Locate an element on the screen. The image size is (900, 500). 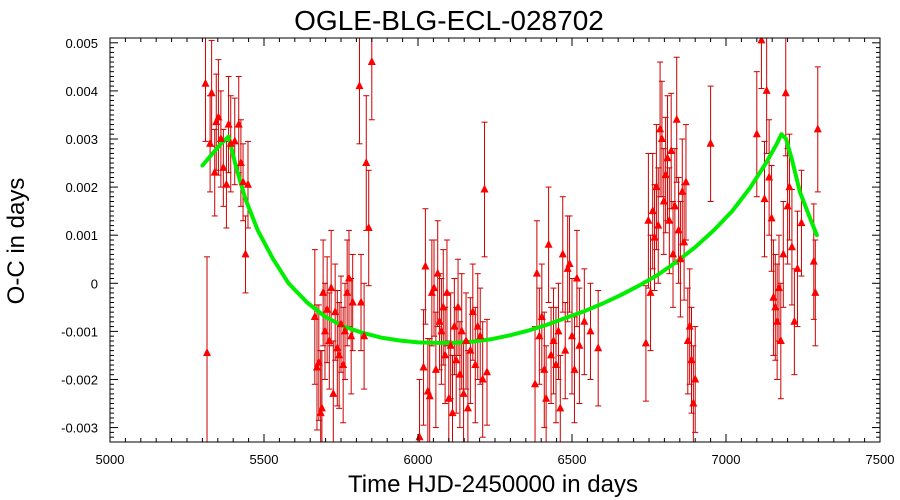
y-tick-label: -0.003 is located at coordinates (79, 428).